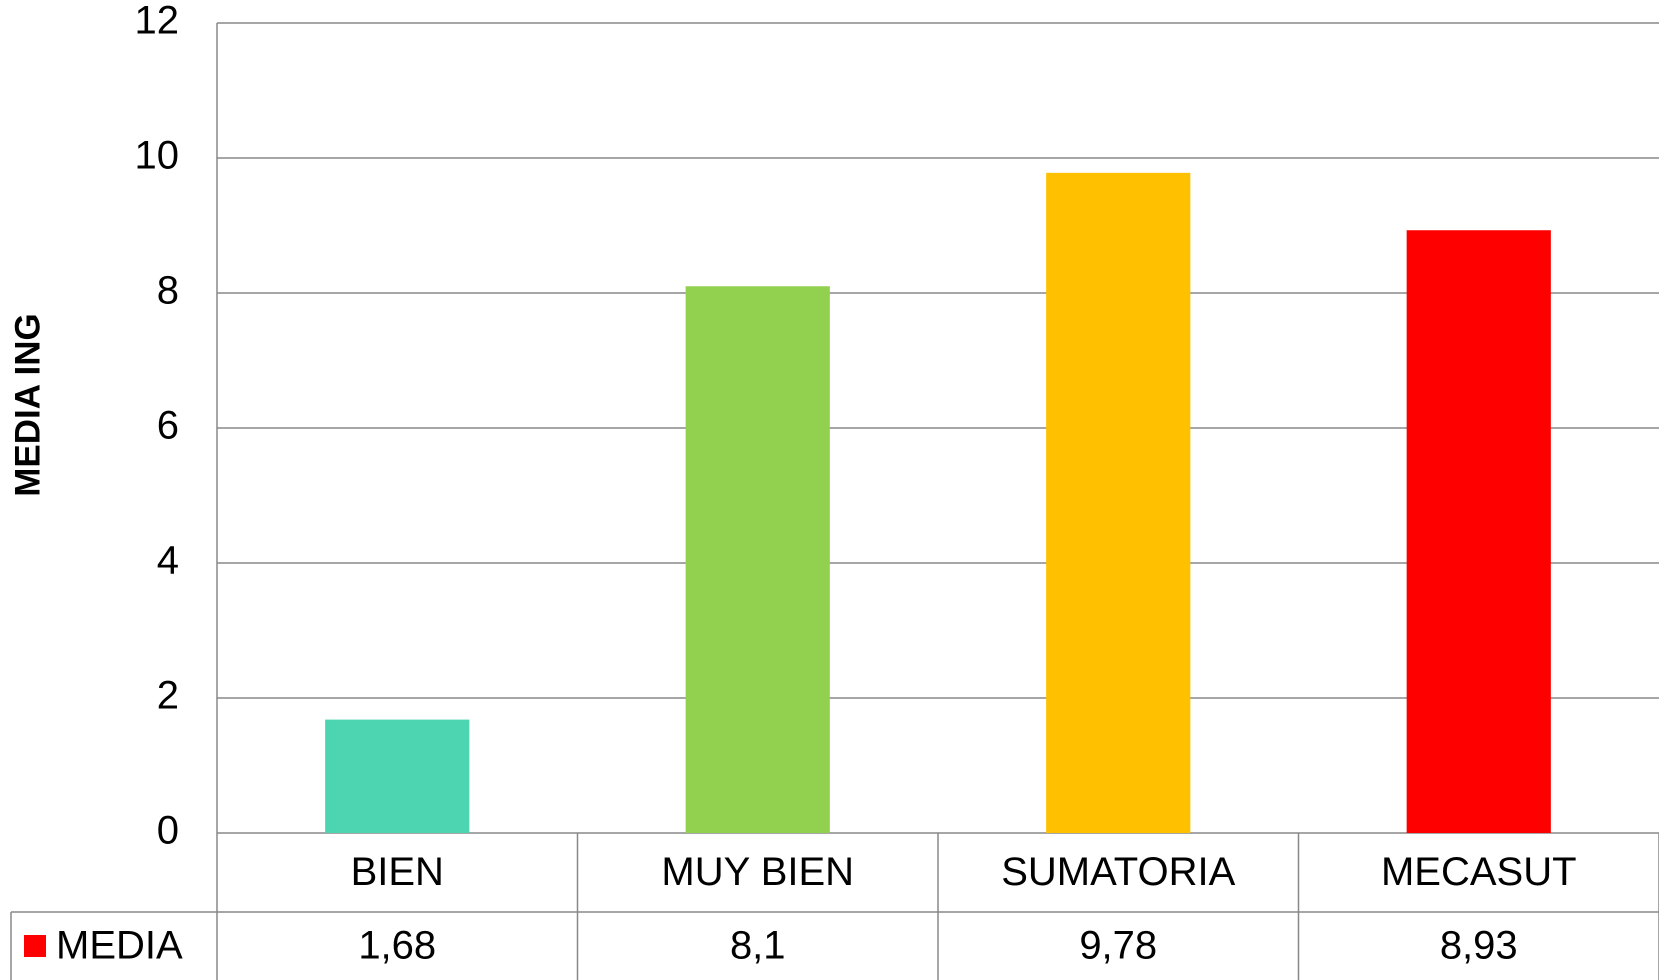  Describe the element at coordinates (758, 946) in the screenshot. I see `table-value: 8,1` at that location.